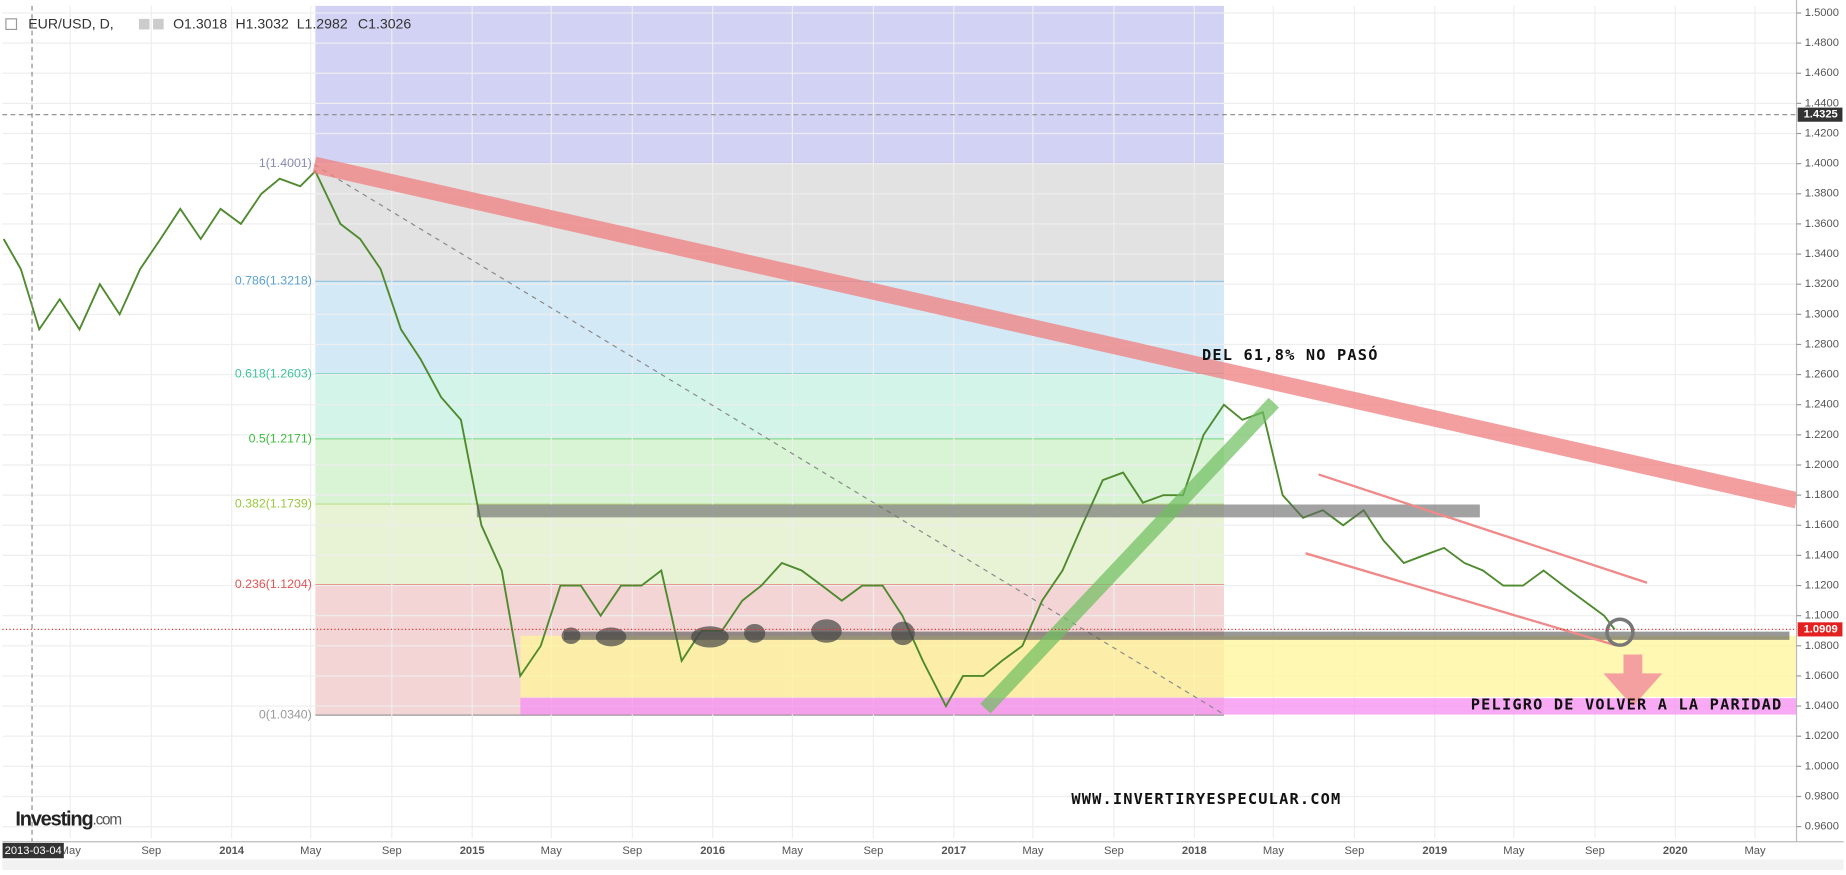 The image size is (1846, 875). What do you see at coordinates (1822, 525) in the screenshot?
I see `y-tick-label: 1.1600` at bounding box center [1822, 525].